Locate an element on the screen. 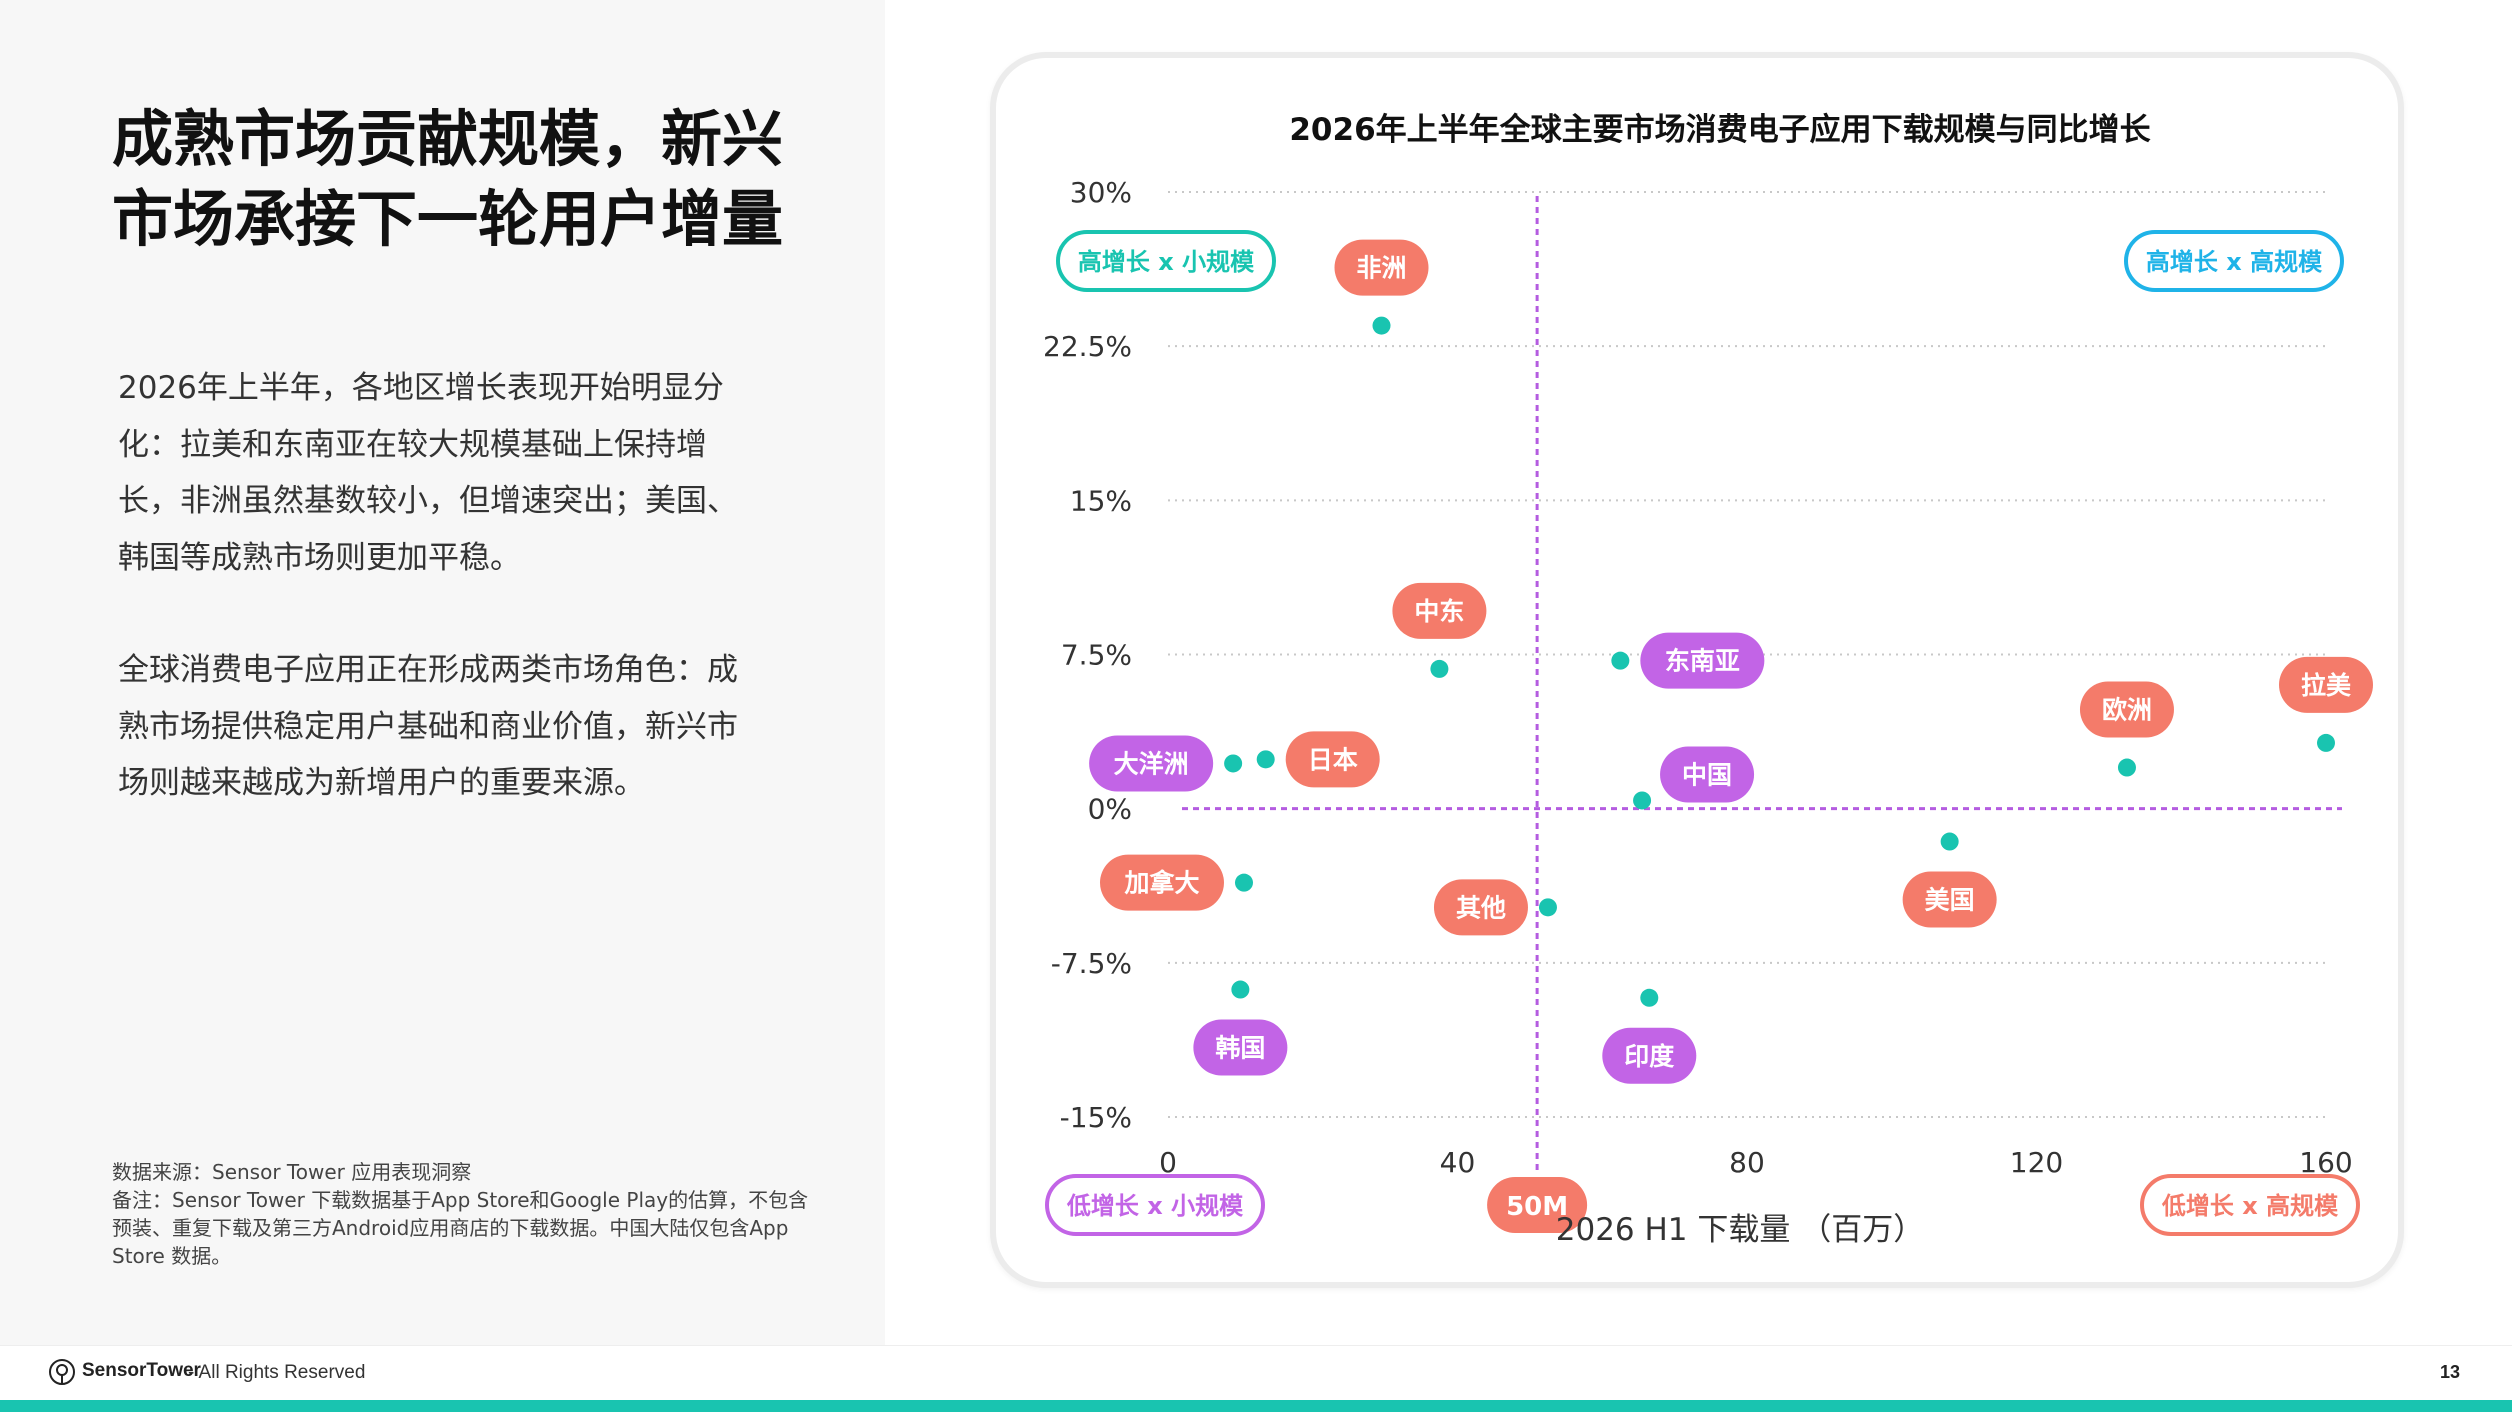  page-headline: 成熟市场贡献规模，新兴市场承接下一轮用户增量 is located at coordinates (448, 179).